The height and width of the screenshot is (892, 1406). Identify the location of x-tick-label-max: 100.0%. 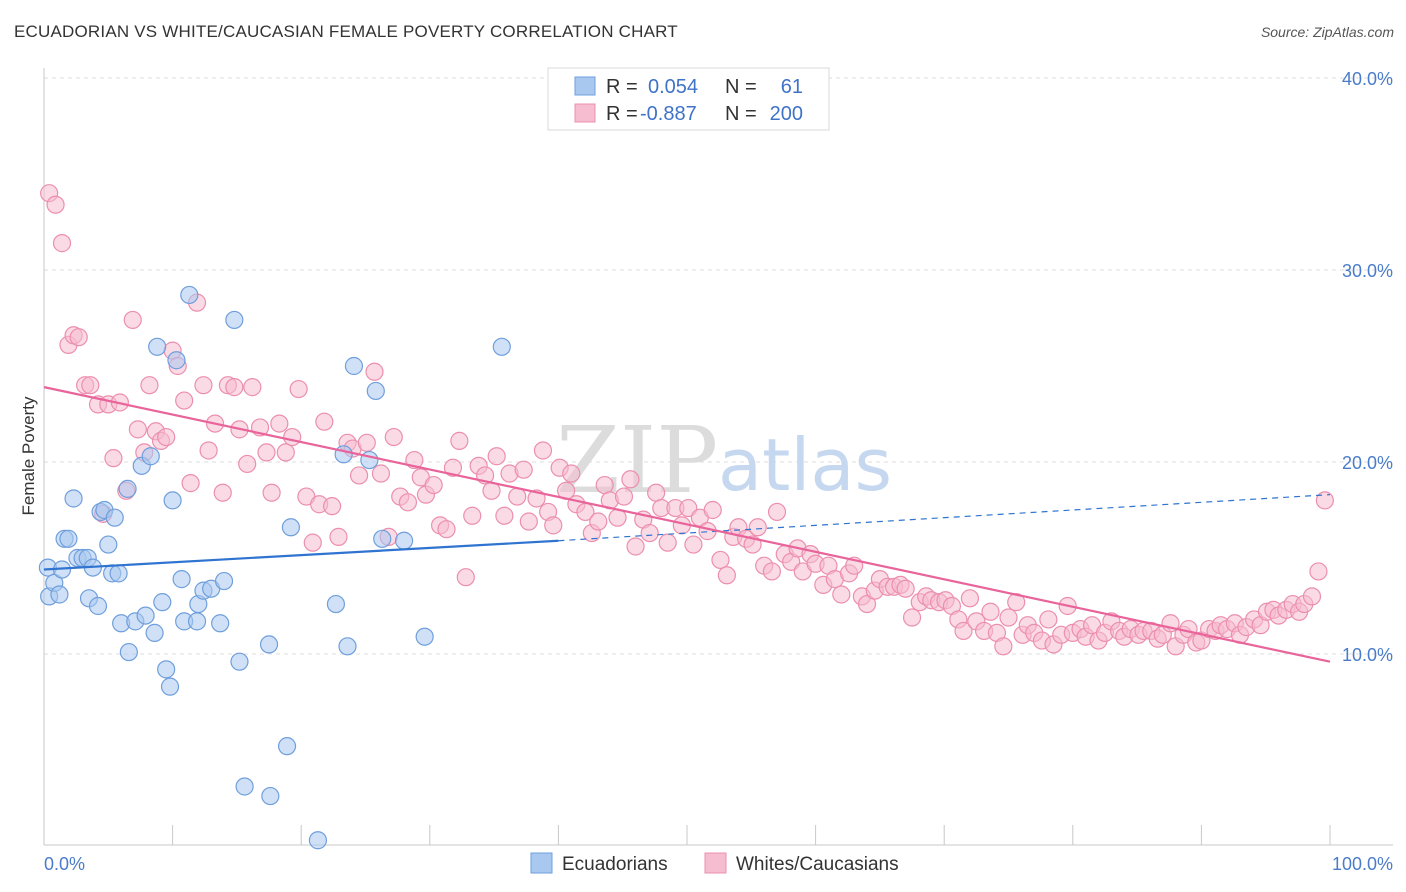
(1362, 864).